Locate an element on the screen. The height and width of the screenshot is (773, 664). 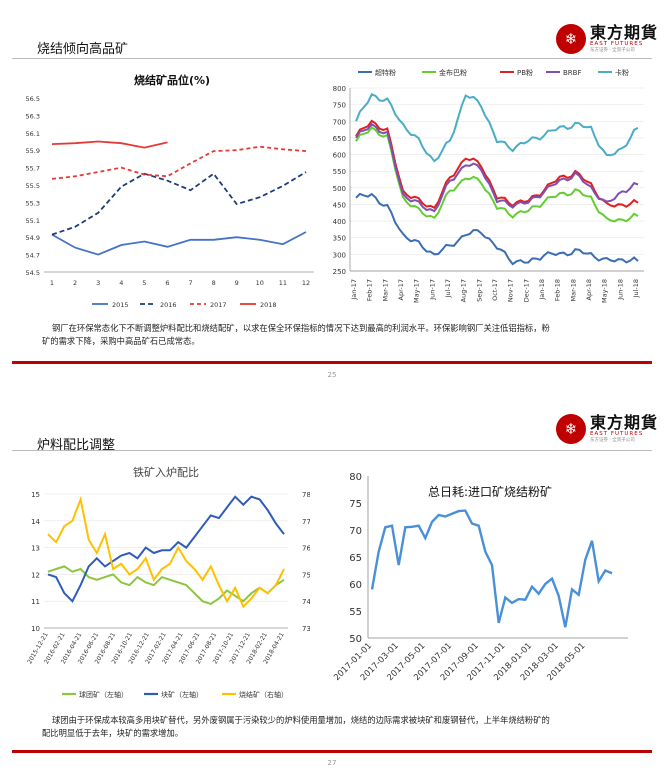
x-tick-label: 4 is located at coordinates (121, 283).